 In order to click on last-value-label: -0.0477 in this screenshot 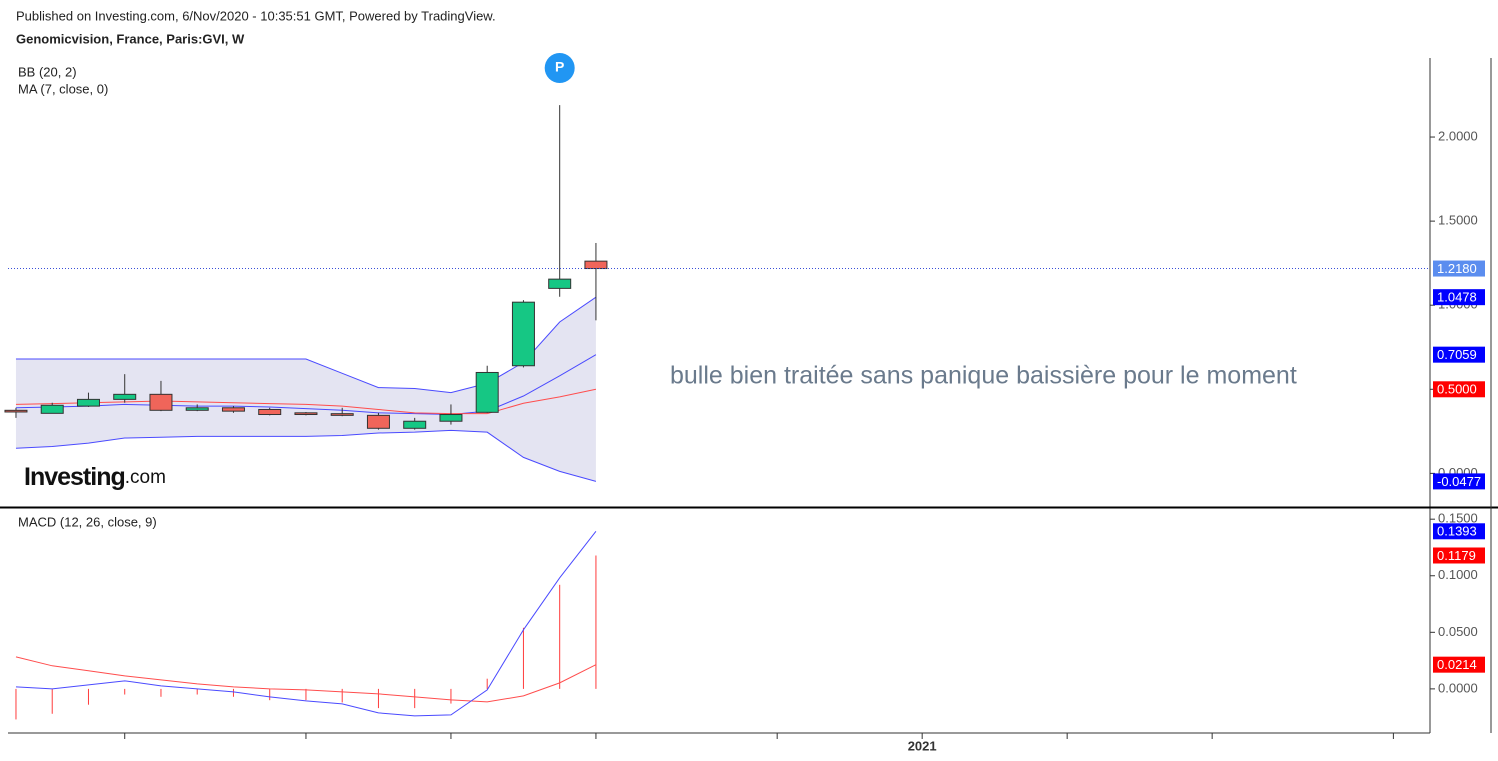, I will do `click(1459, 481)`.